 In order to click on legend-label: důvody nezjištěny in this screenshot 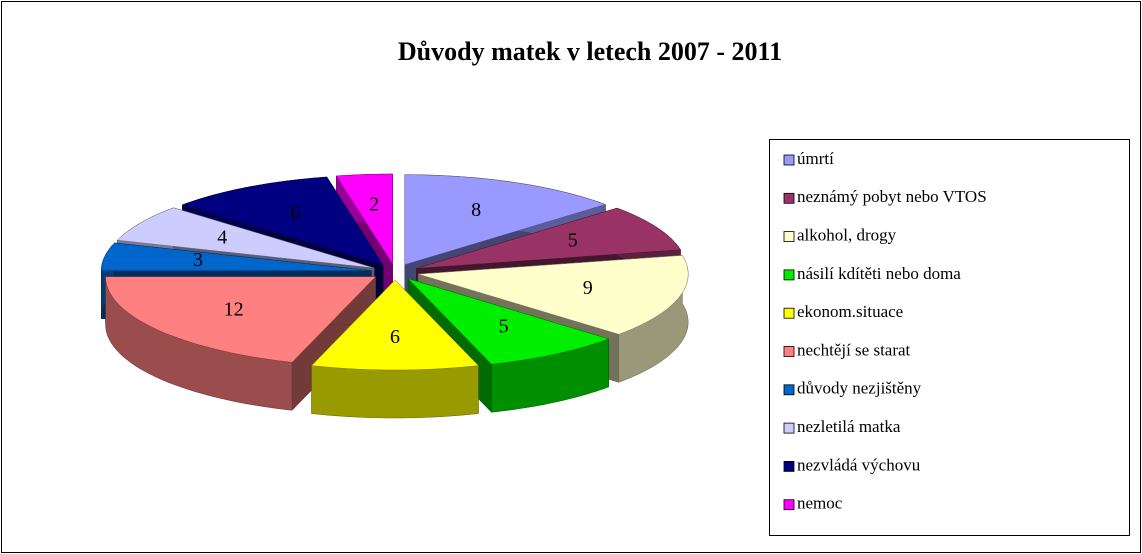, I will do `click(859, 388)`.